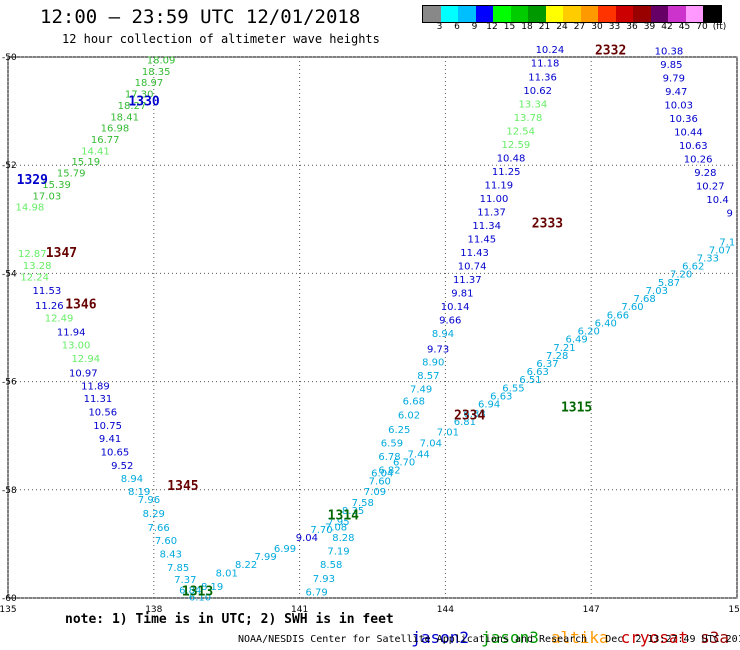 Image resolution: width=740 pixels, height=650 pixels. What do you see at coordinates (614, 27) in the screenshot?
I see `color-scale-tick-label: 33` at bounding box center [614, 27].